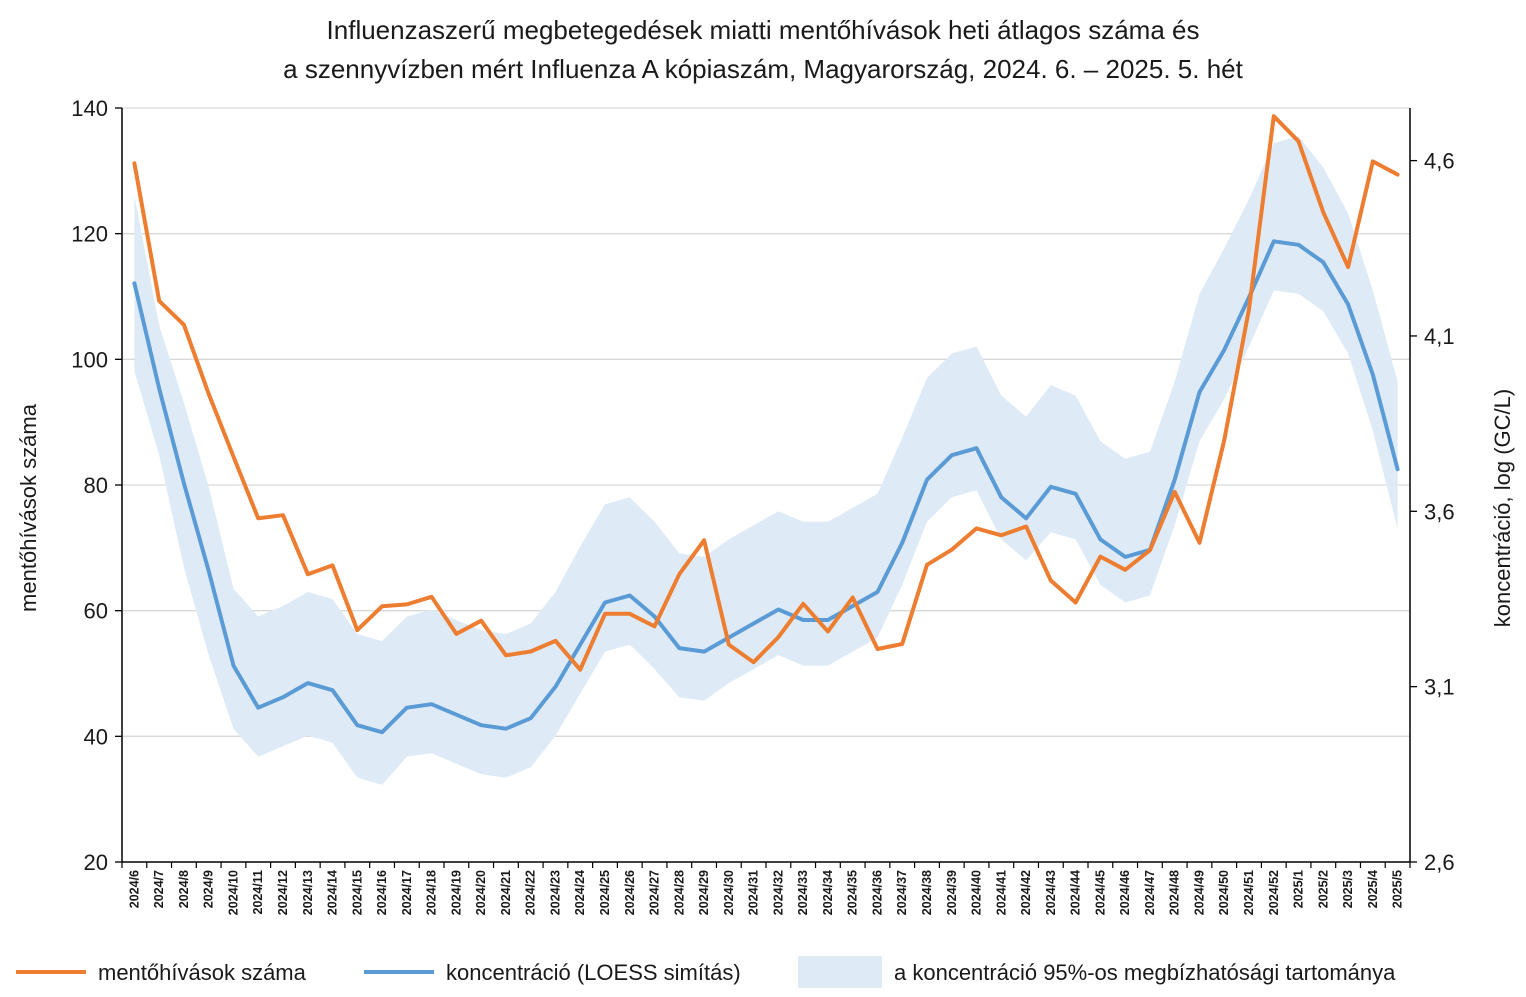 This screenshot has height=997, width=1526. Describe the element at coordinates (89, 108) in the screenshot. I see `y-tick-label: 140` at that location.